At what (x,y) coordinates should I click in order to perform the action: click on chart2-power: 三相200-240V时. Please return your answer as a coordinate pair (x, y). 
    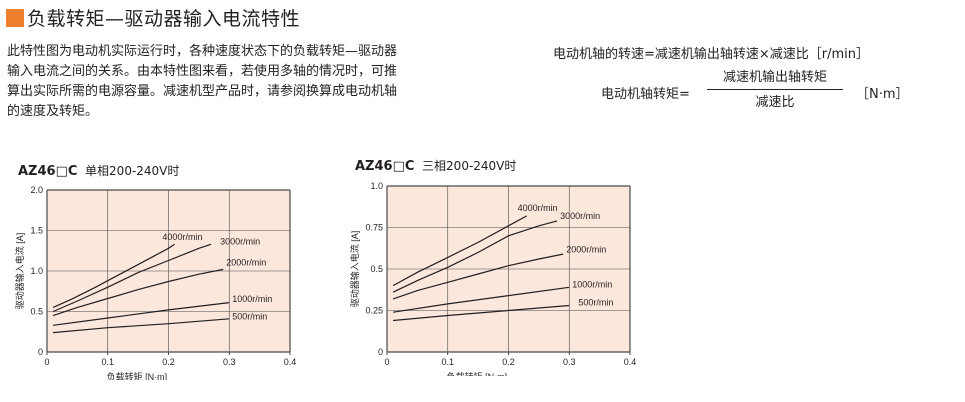
    Looking at the image, I should click on (469, 166).